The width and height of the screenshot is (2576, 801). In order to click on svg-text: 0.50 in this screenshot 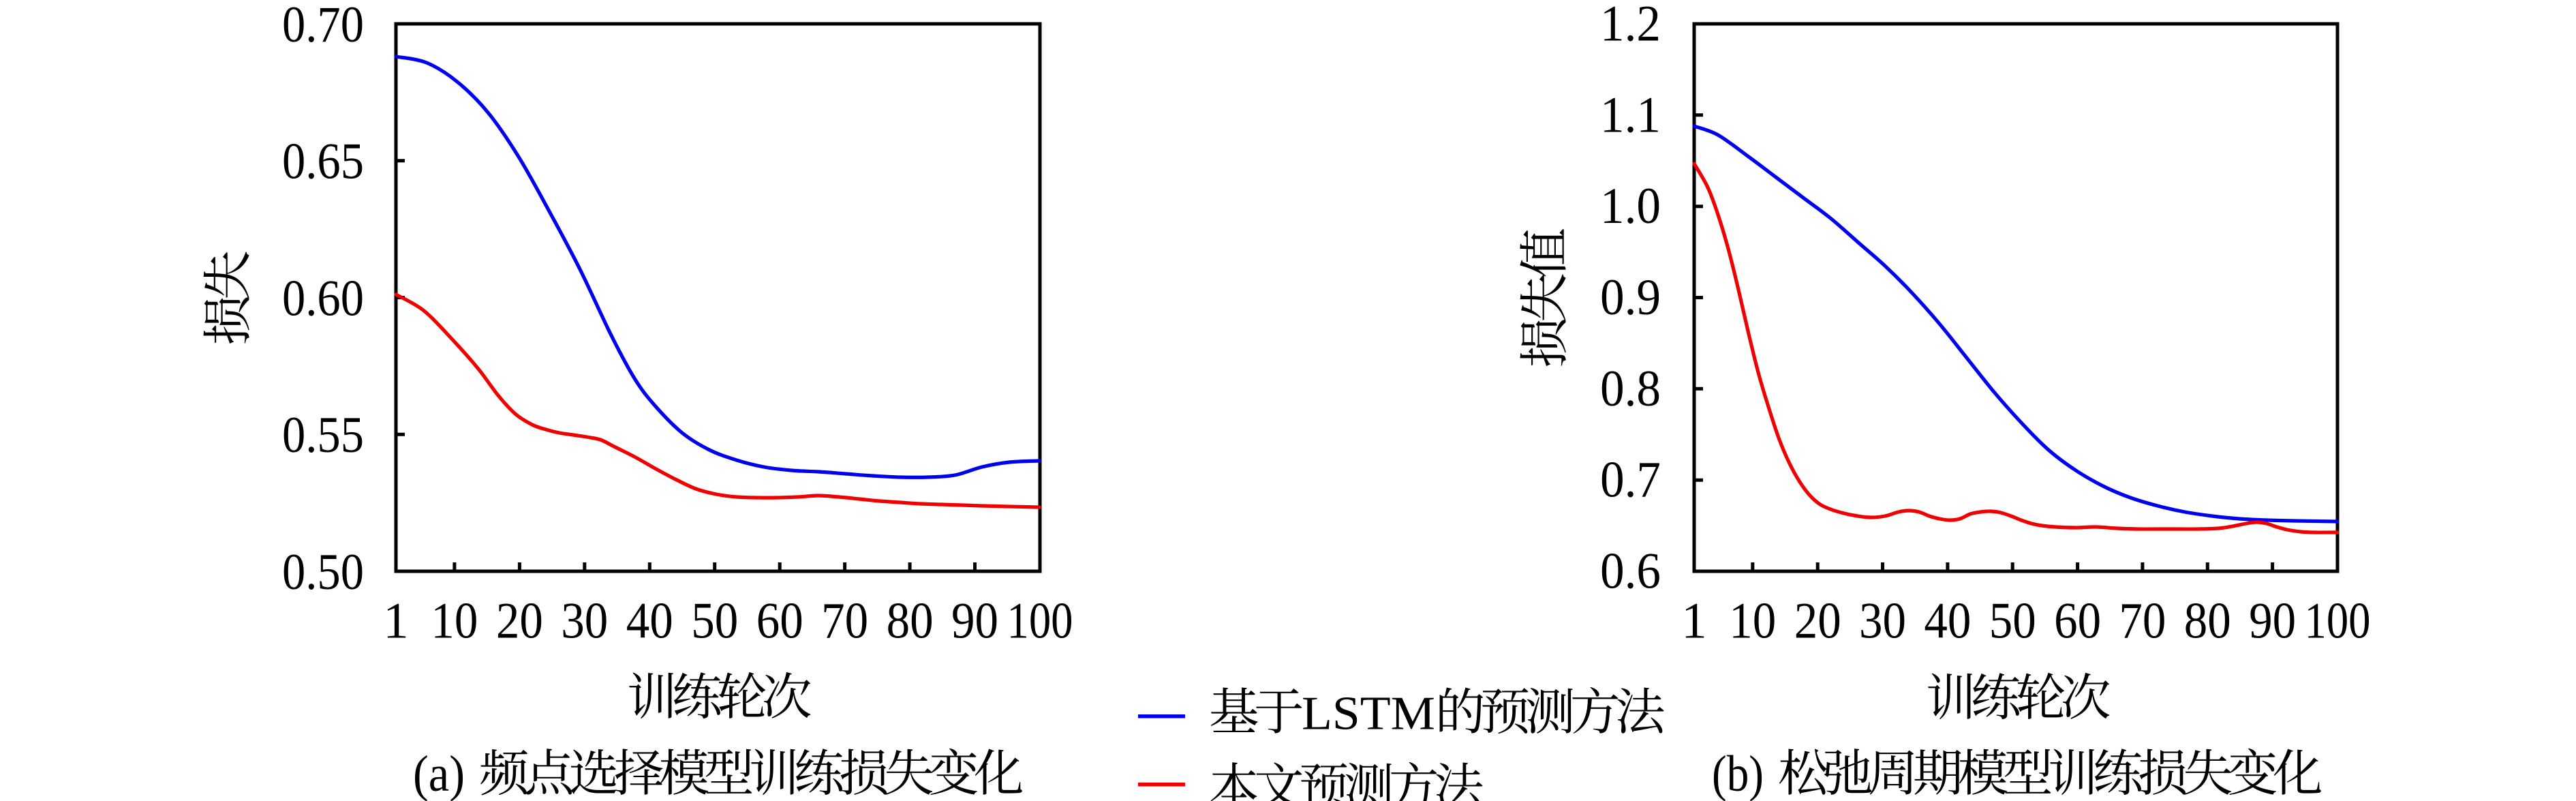, I will do `click(323, 572)`.